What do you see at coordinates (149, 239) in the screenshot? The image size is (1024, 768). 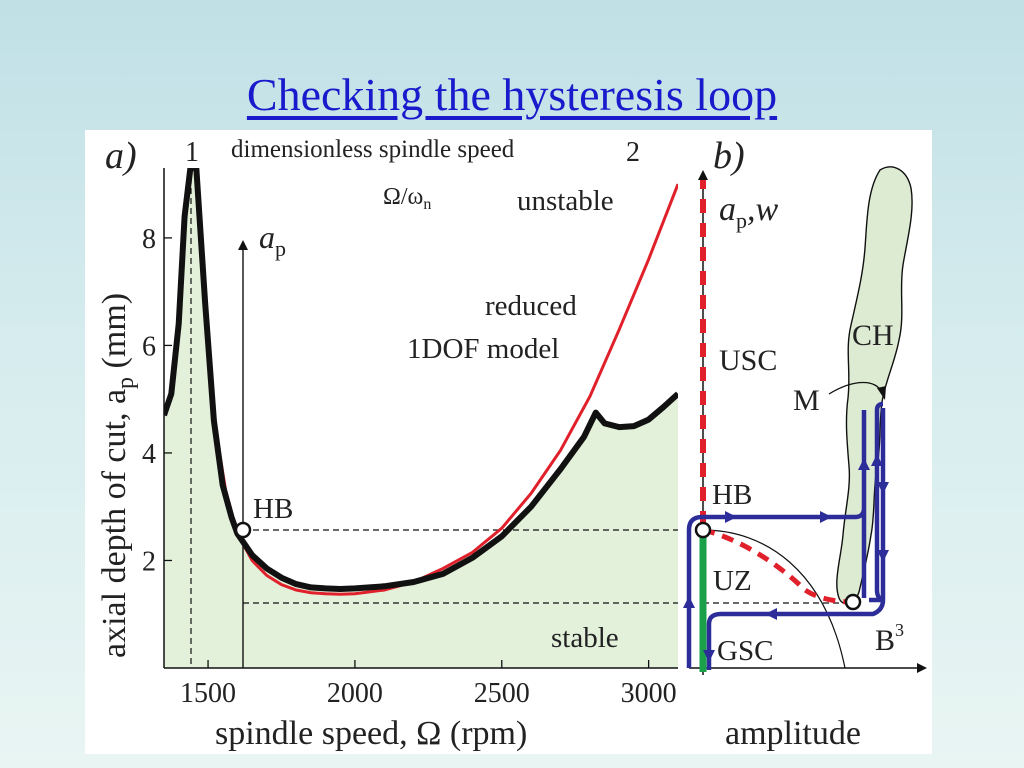 I see `y-tick-label: 8` at bounding box center [149, 239].